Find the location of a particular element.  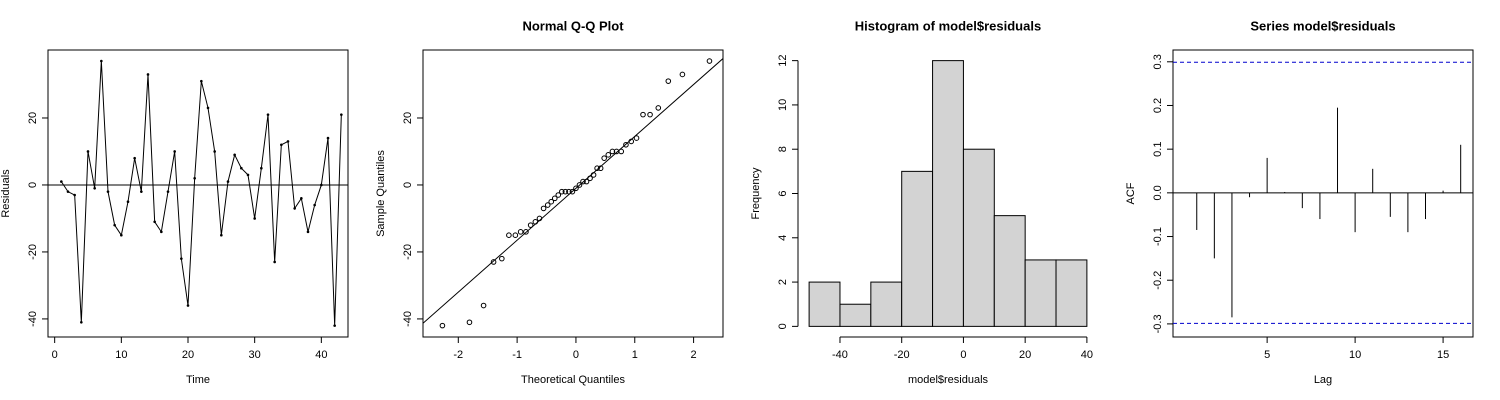

y-tick-label: 0.3 is located at coordinates (1158, 61).